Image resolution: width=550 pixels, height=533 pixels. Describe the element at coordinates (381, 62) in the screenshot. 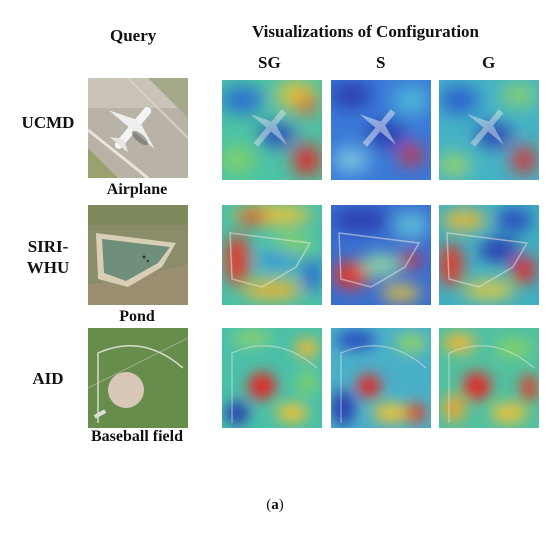

I see `config-s-header: S` at that location.